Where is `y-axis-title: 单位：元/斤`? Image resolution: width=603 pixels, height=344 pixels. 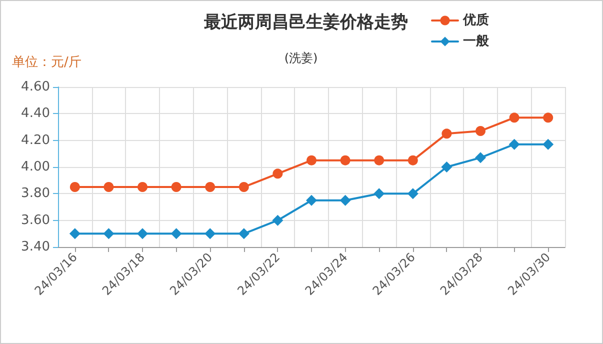
y-axis-title: 单位：元/斤 is located at coordinates (47, 62).